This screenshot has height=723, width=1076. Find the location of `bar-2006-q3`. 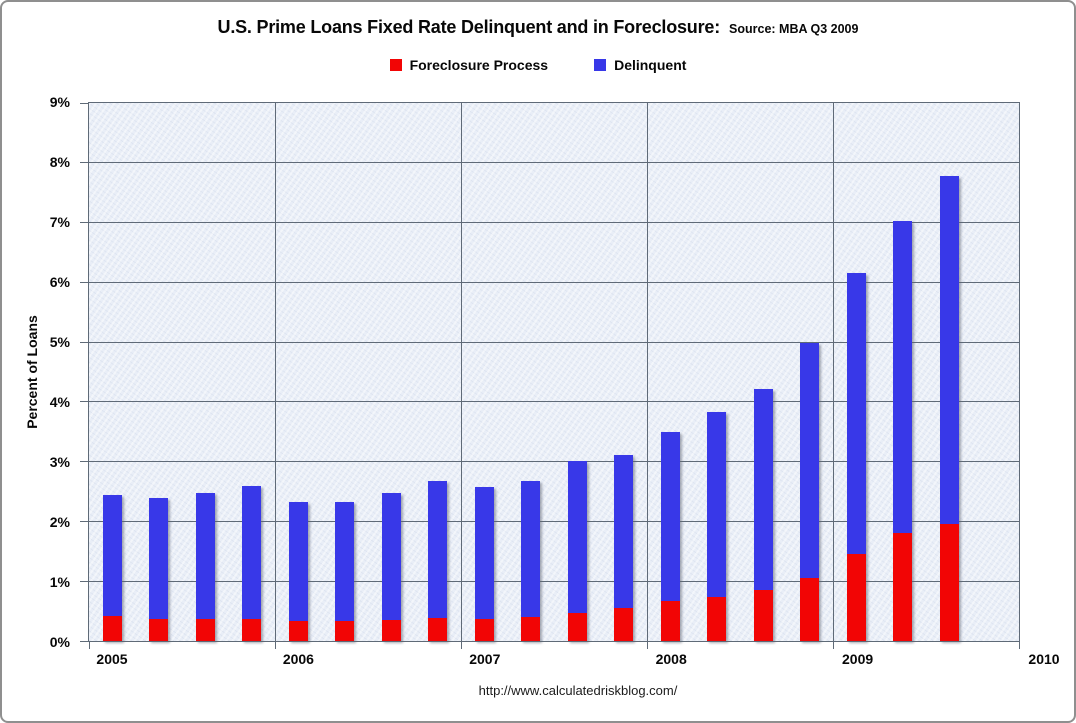

bar-2006-q3 is located at coordinates (391, 567).